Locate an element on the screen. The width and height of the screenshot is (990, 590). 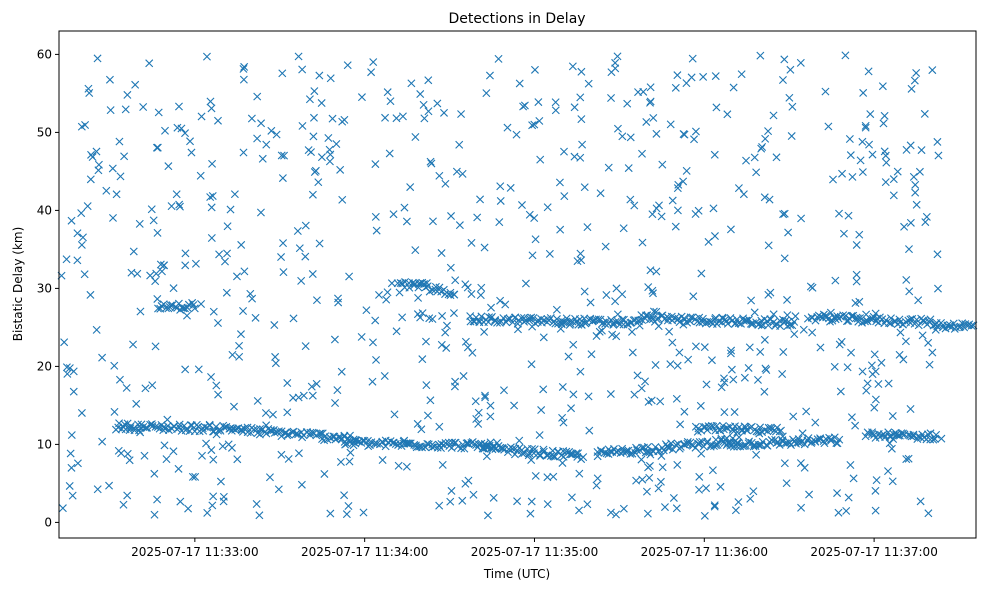
y-tick-label: 20 is located at coordinates (44, 366).